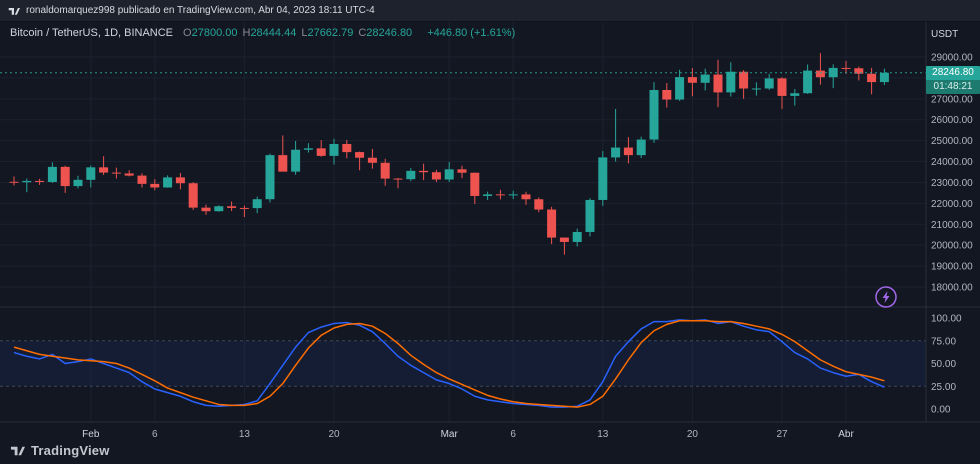  I want to click on high-label: H, so click(246, 33).